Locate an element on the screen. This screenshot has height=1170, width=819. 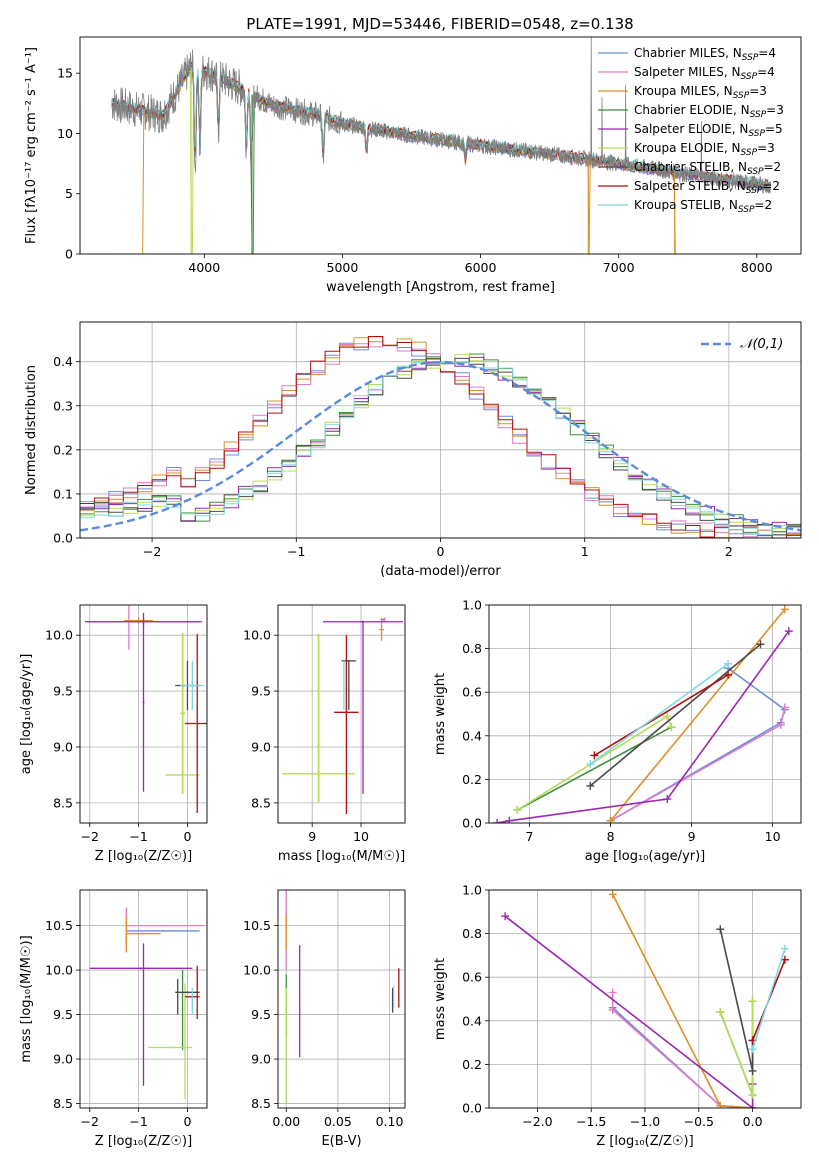
x-tick-label: 0.0 is located at coordinates (753, 1121).